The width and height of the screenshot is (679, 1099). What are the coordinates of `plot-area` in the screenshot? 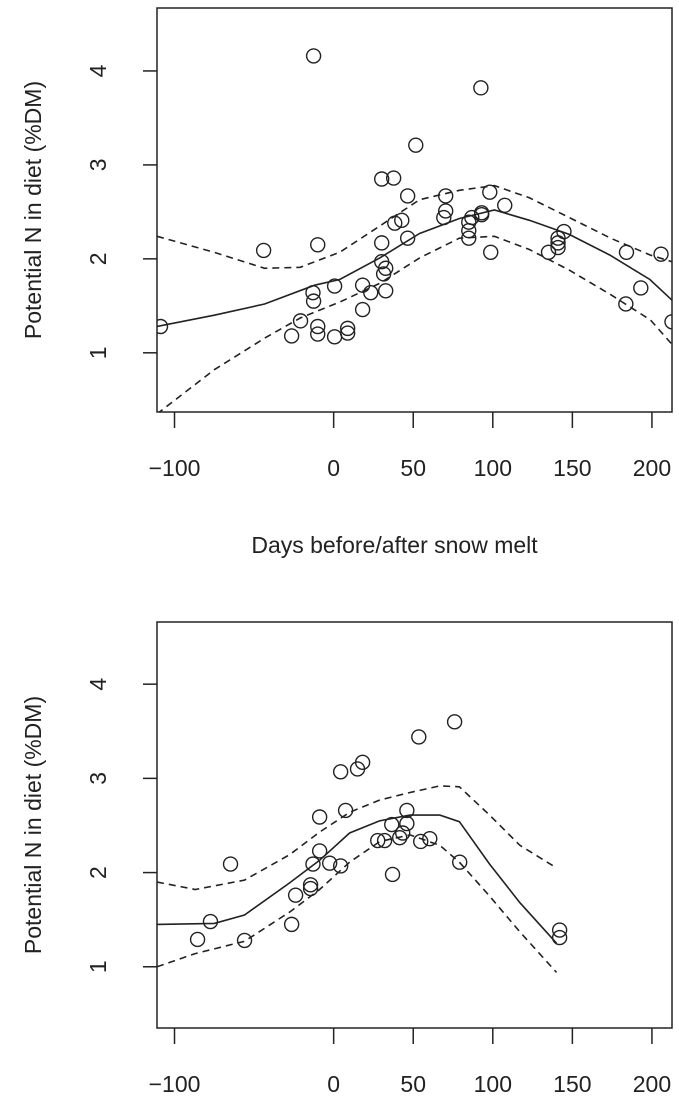 It's located at (362, 843).